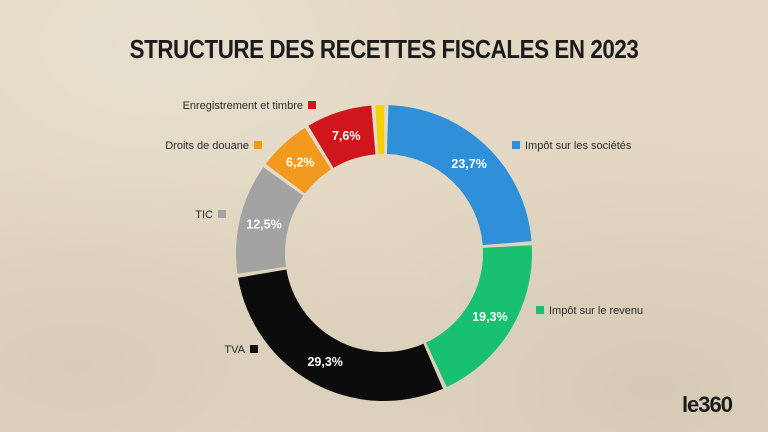 This screenshot has width=768, height=432. I want to click on legend-item-tic: TIC, so click(210, 215).